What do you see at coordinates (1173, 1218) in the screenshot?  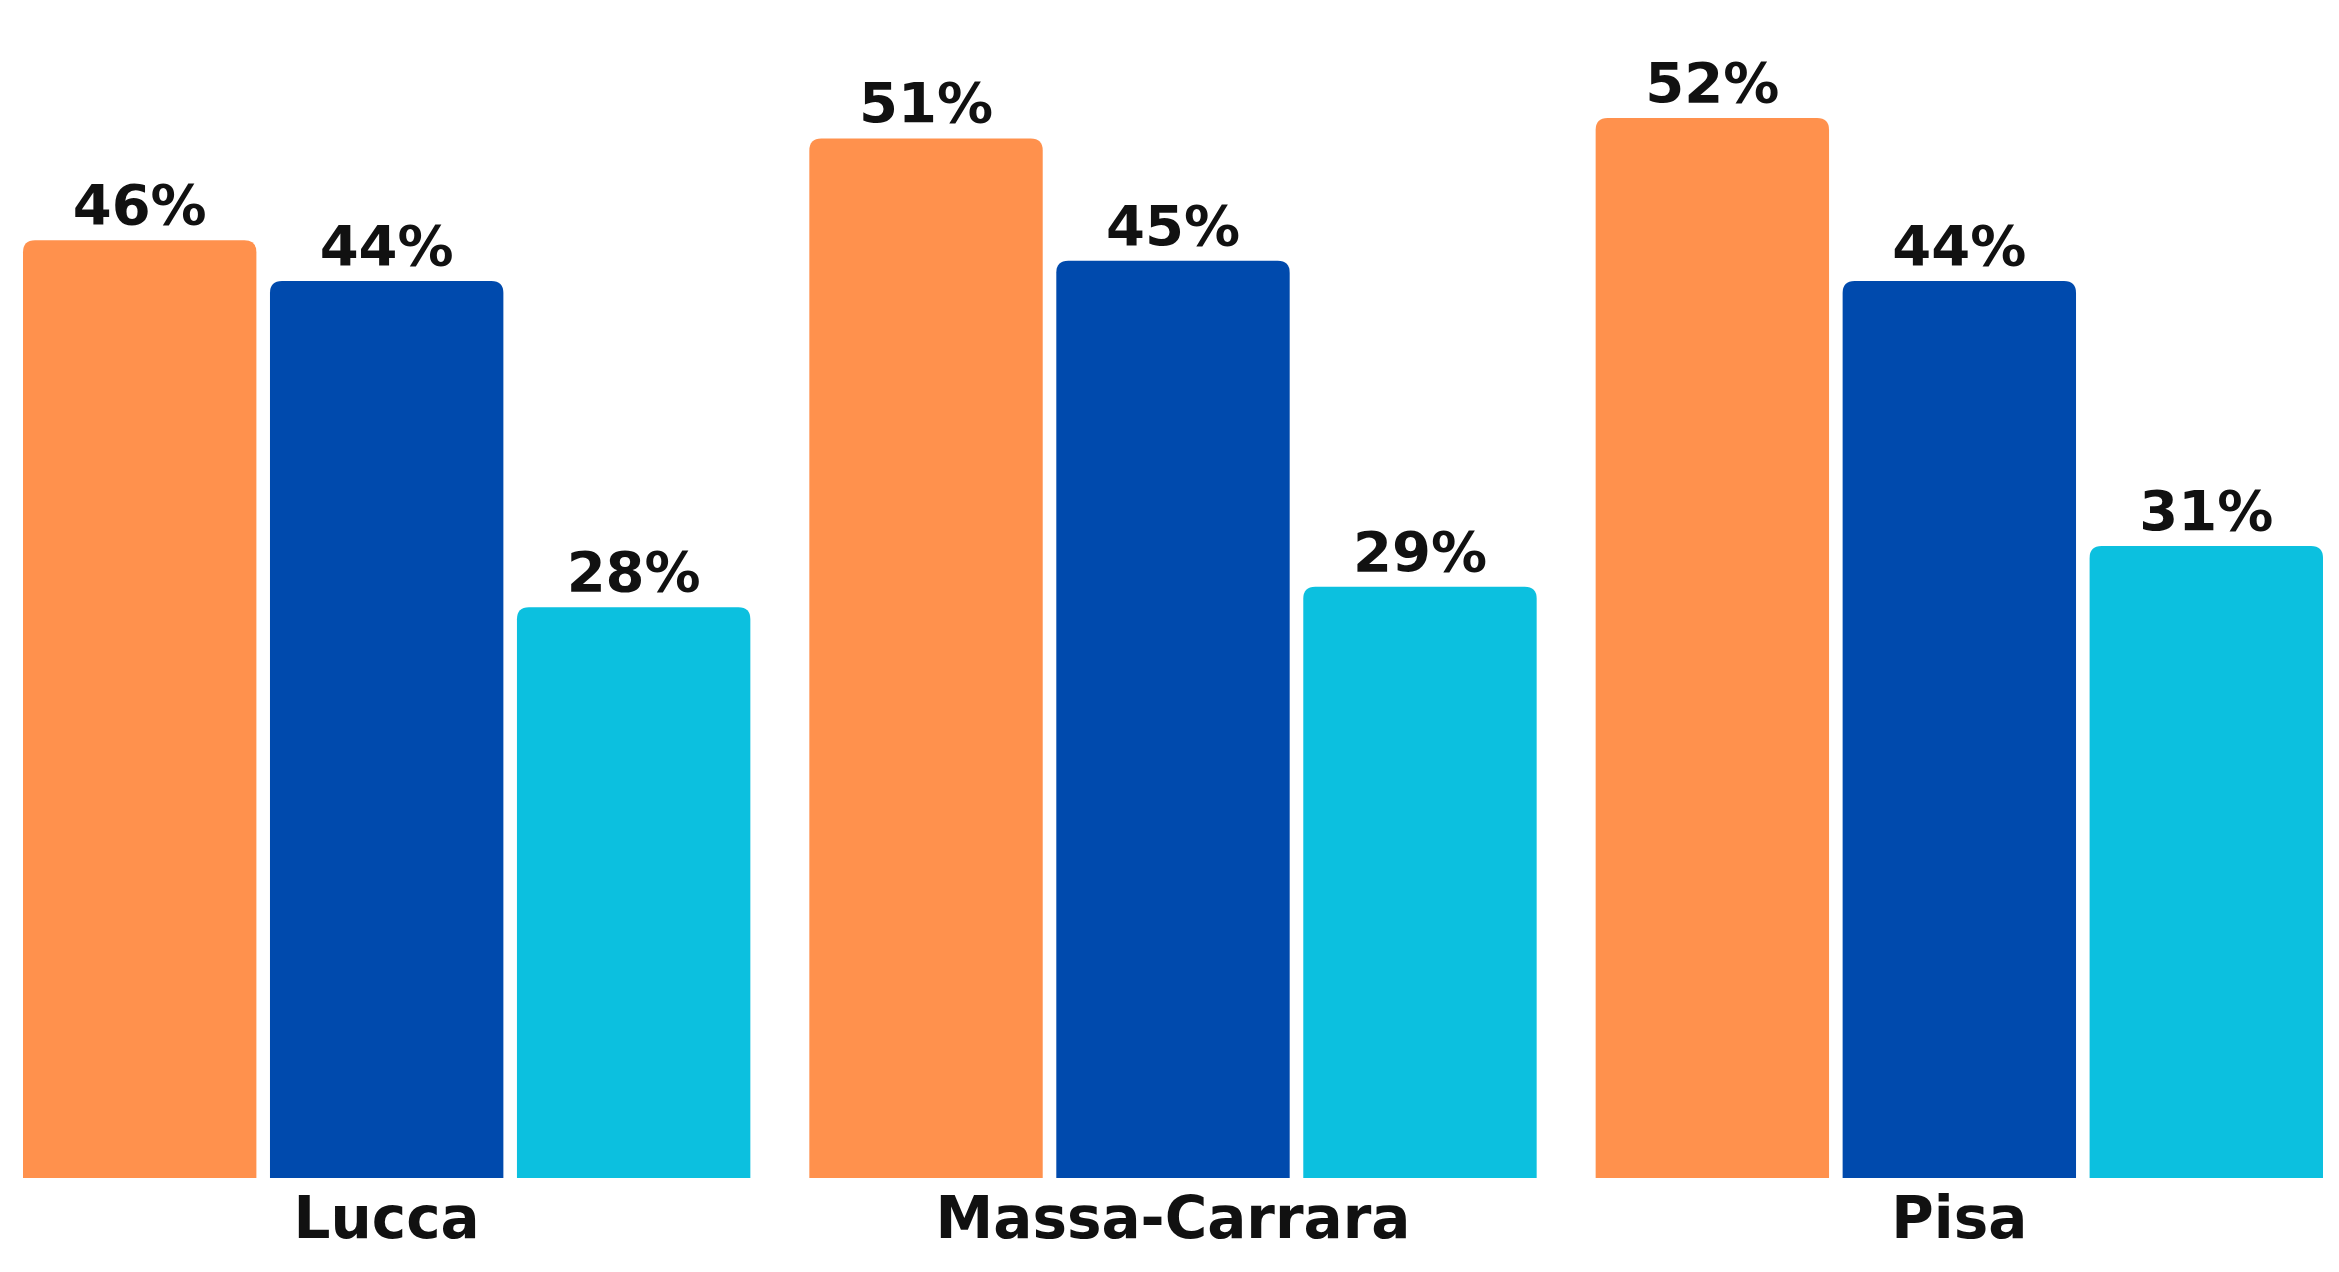 I see `x-tick-label: Massa-Carrara` at bounding box center [1173, 1218].